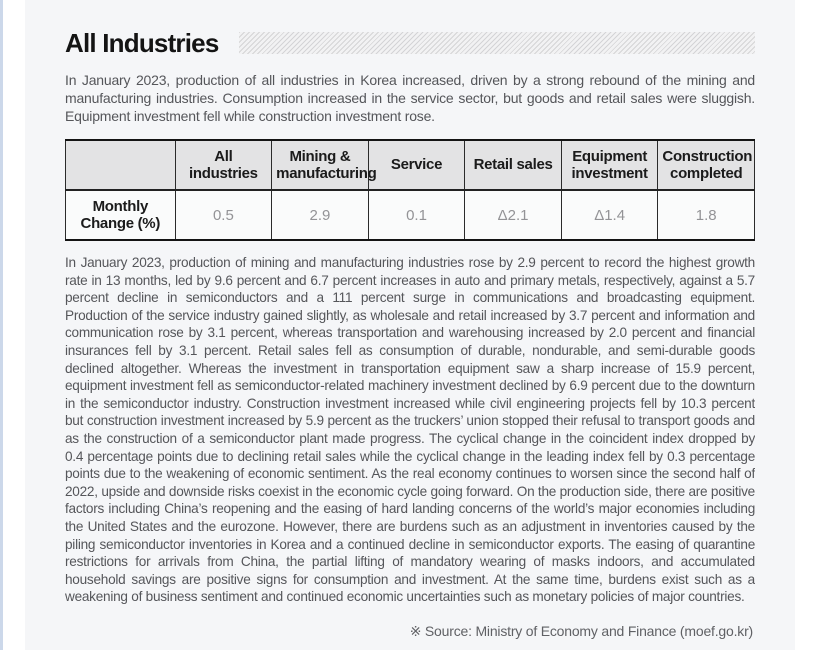 The image size is (820, 650). Describe the element at coordinates (706, 165) in the screenshot. I see `col-header-construction-completed: Construction completed` at that location.